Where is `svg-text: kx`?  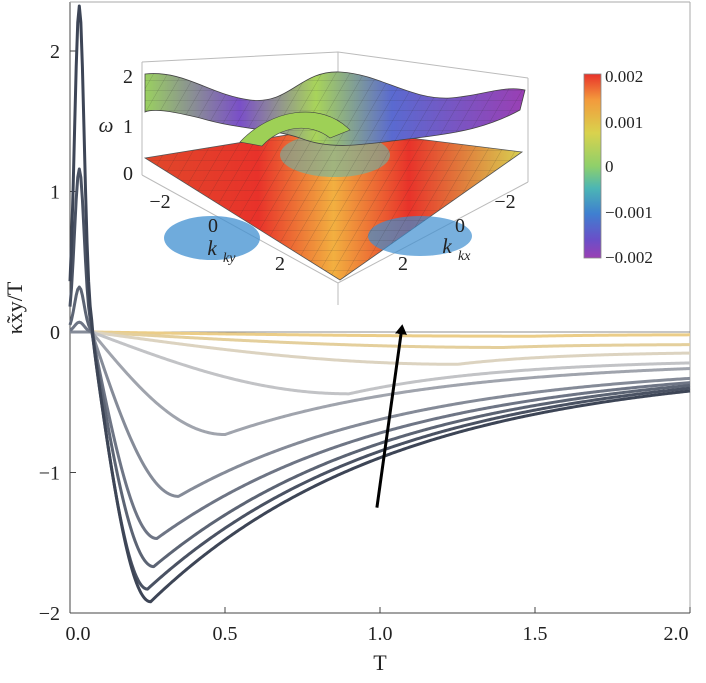 svg-text: kx is located at coordinates (464, 256).